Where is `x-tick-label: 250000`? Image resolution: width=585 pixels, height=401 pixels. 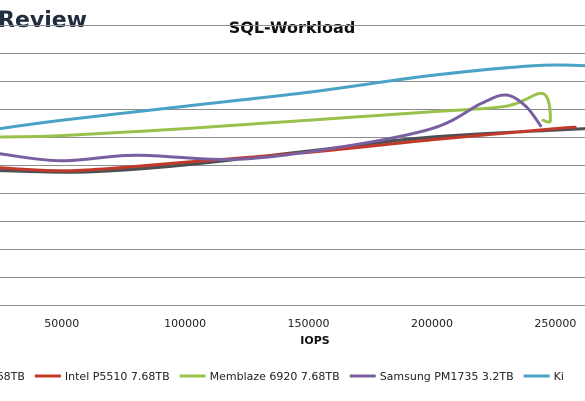
x-tick-label: 250000 is located at coordinates (555, 323).